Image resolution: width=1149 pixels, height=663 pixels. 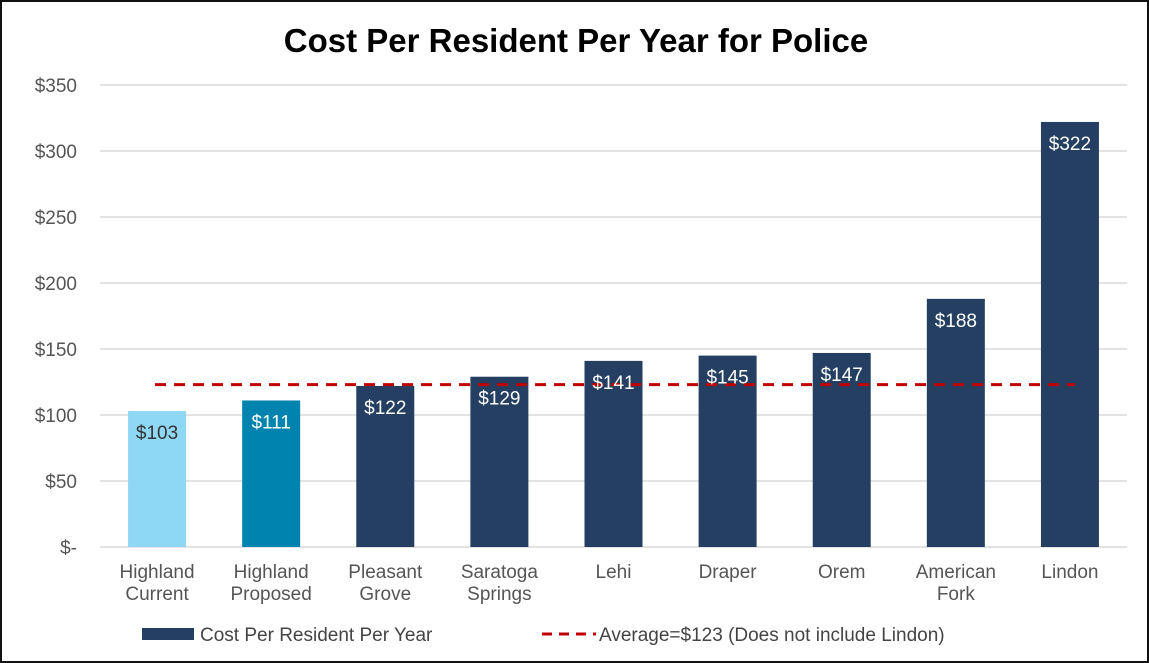 What do you see at coordinates (68, 548) in the screenshot?
I see `y-tick-label: $-` at bounding box center [68, 548].